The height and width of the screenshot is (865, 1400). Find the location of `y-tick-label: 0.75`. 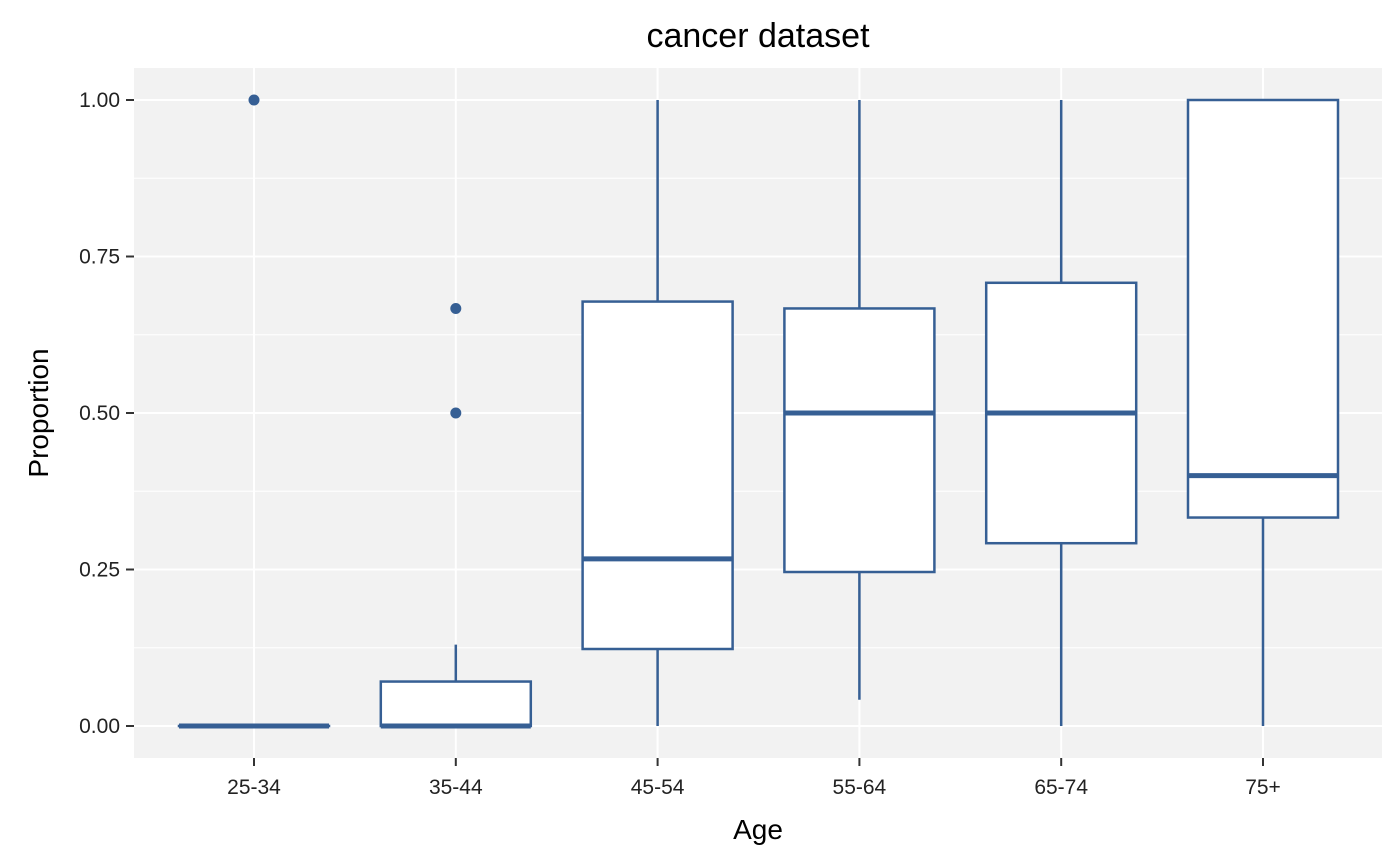

y-tick-label: 0.75 is located at coordinates (99, 257).